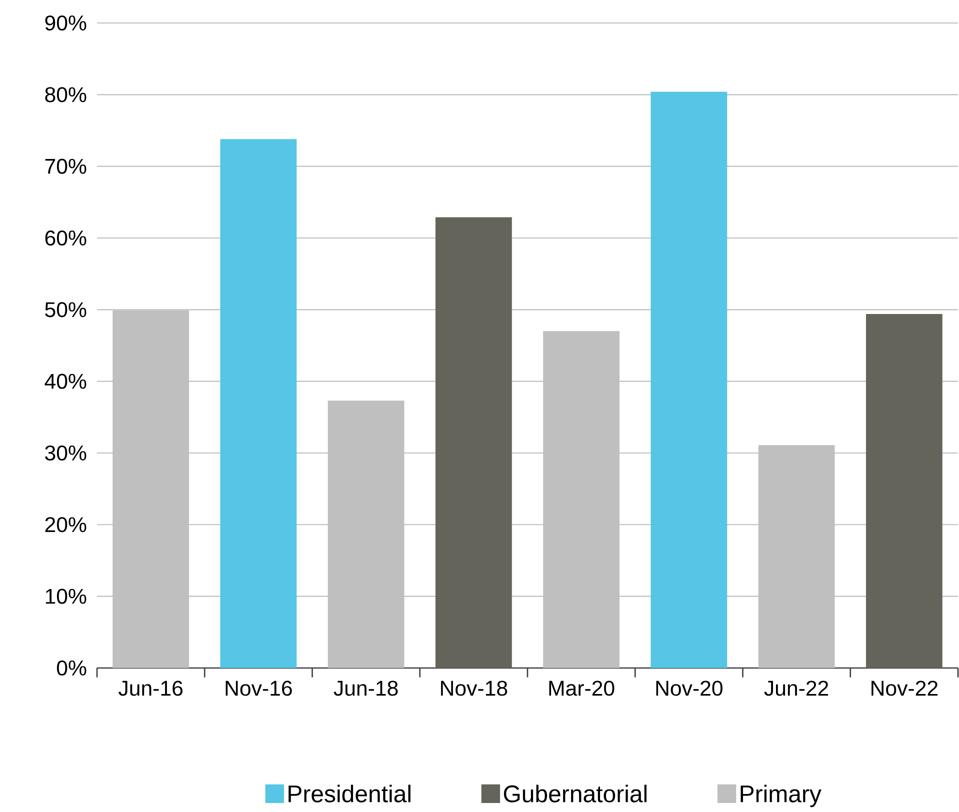  I want to click on x-tick-label: Jun-16, so click(150, 688).